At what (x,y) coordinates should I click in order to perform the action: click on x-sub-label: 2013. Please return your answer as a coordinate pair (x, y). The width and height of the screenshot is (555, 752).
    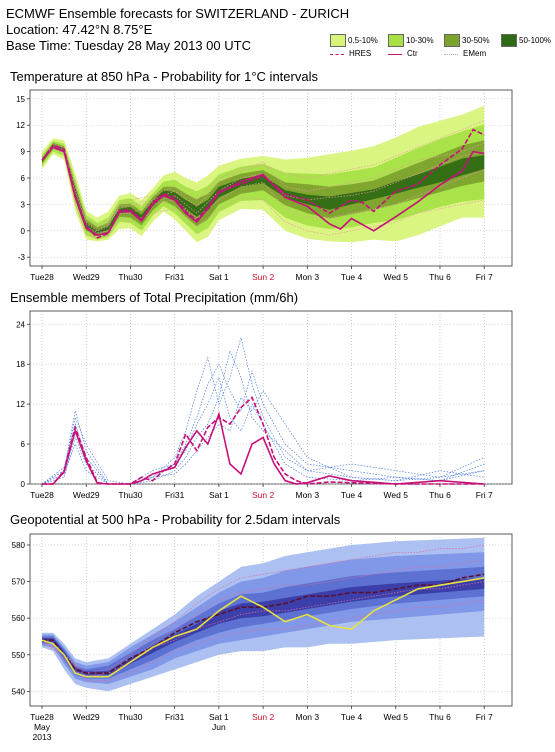
    Looking at the image, I should click on (42, 737).